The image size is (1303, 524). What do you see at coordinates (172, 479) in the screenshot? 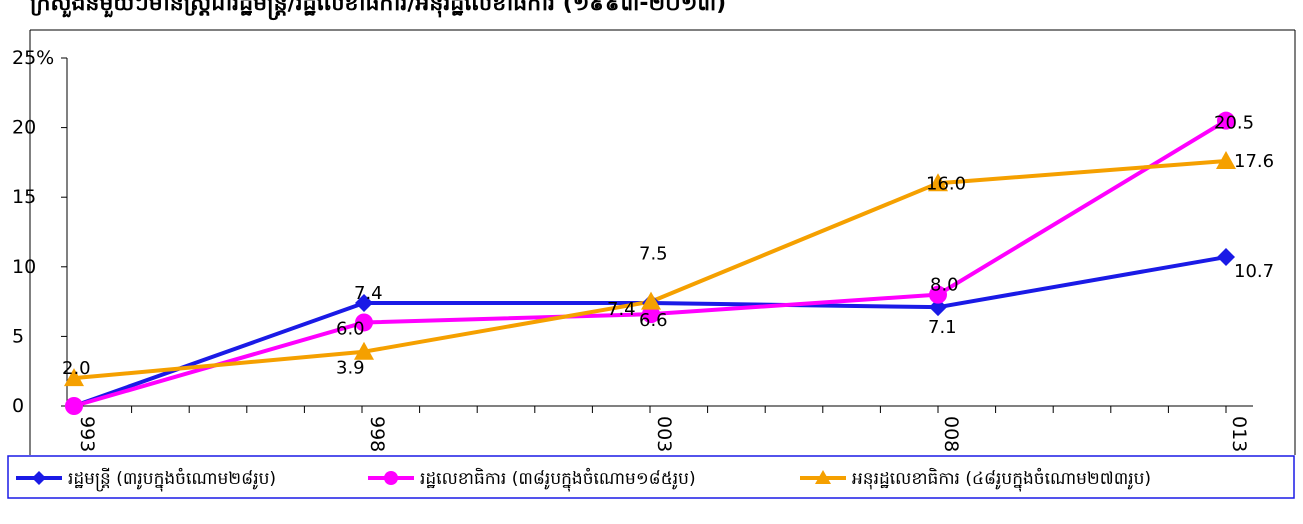
I see `legend-label-0: រដ្ឋមន្ត្រី (៣រូបក្នុងចំណោម២៨រូប)` at bounding box center [172, 479].